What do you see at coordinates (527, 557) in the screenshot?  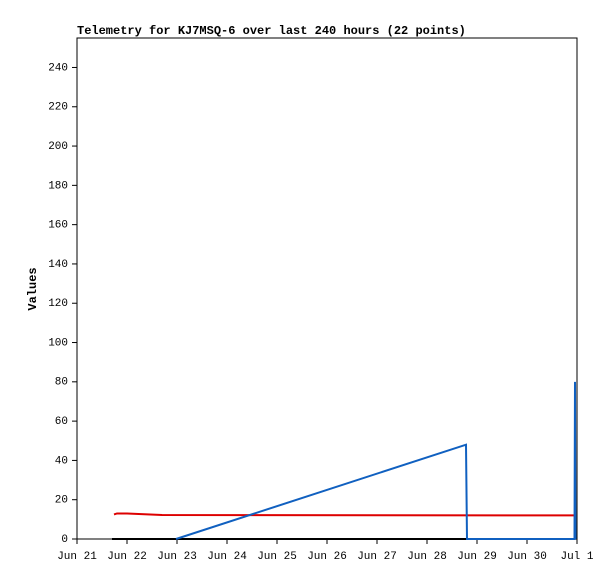 I see `x-tick-label: Jun 30` at bounding box center [527, 557].